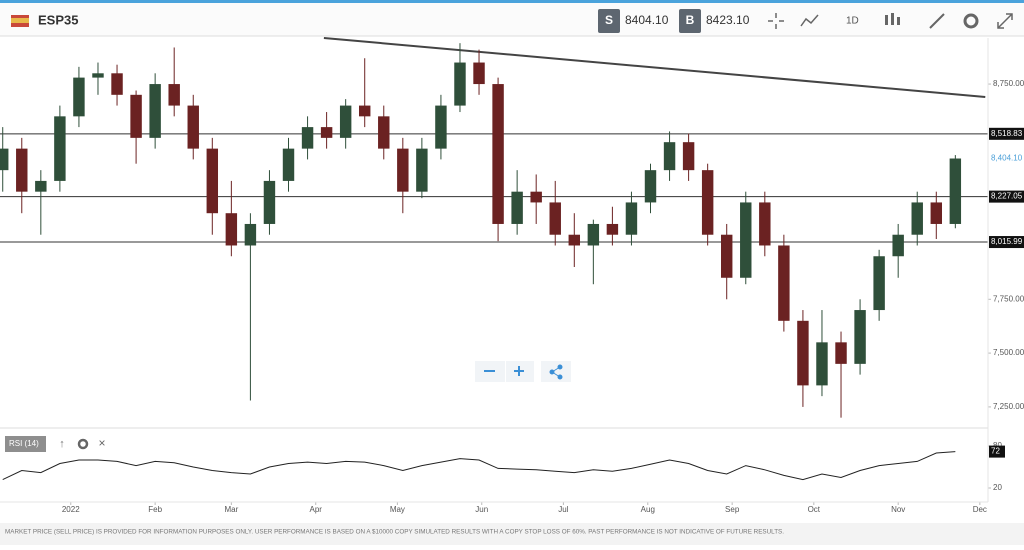 This screenshot has width=1024, height=550. Describe the element at coordinates (1008, 298) in the screenshot. I see `y-tick-label: 7,750.00` at that location.